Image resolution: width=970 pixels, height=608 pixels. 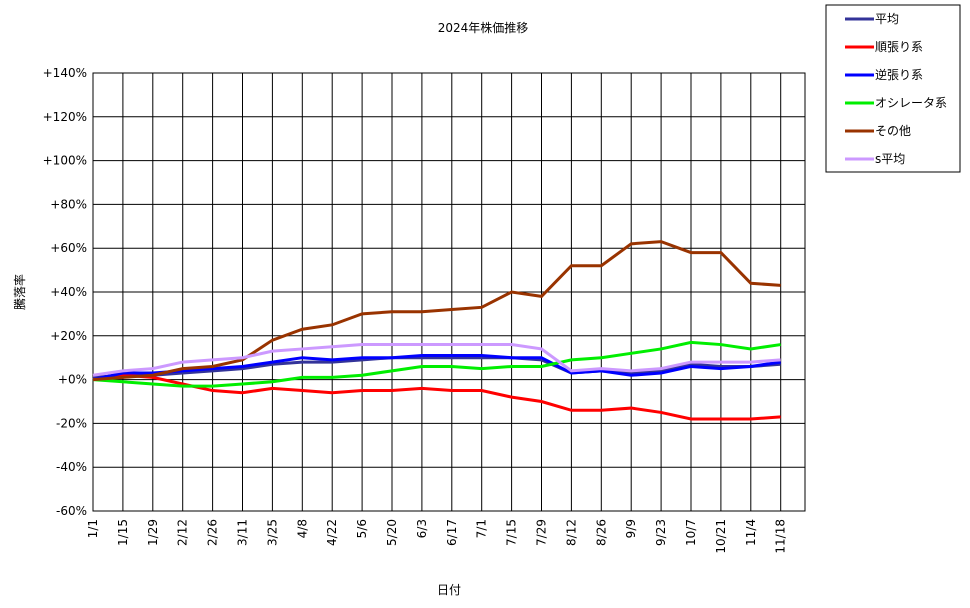 I want to click on x-tick-label: 7/15, so click(x=512, y=532).